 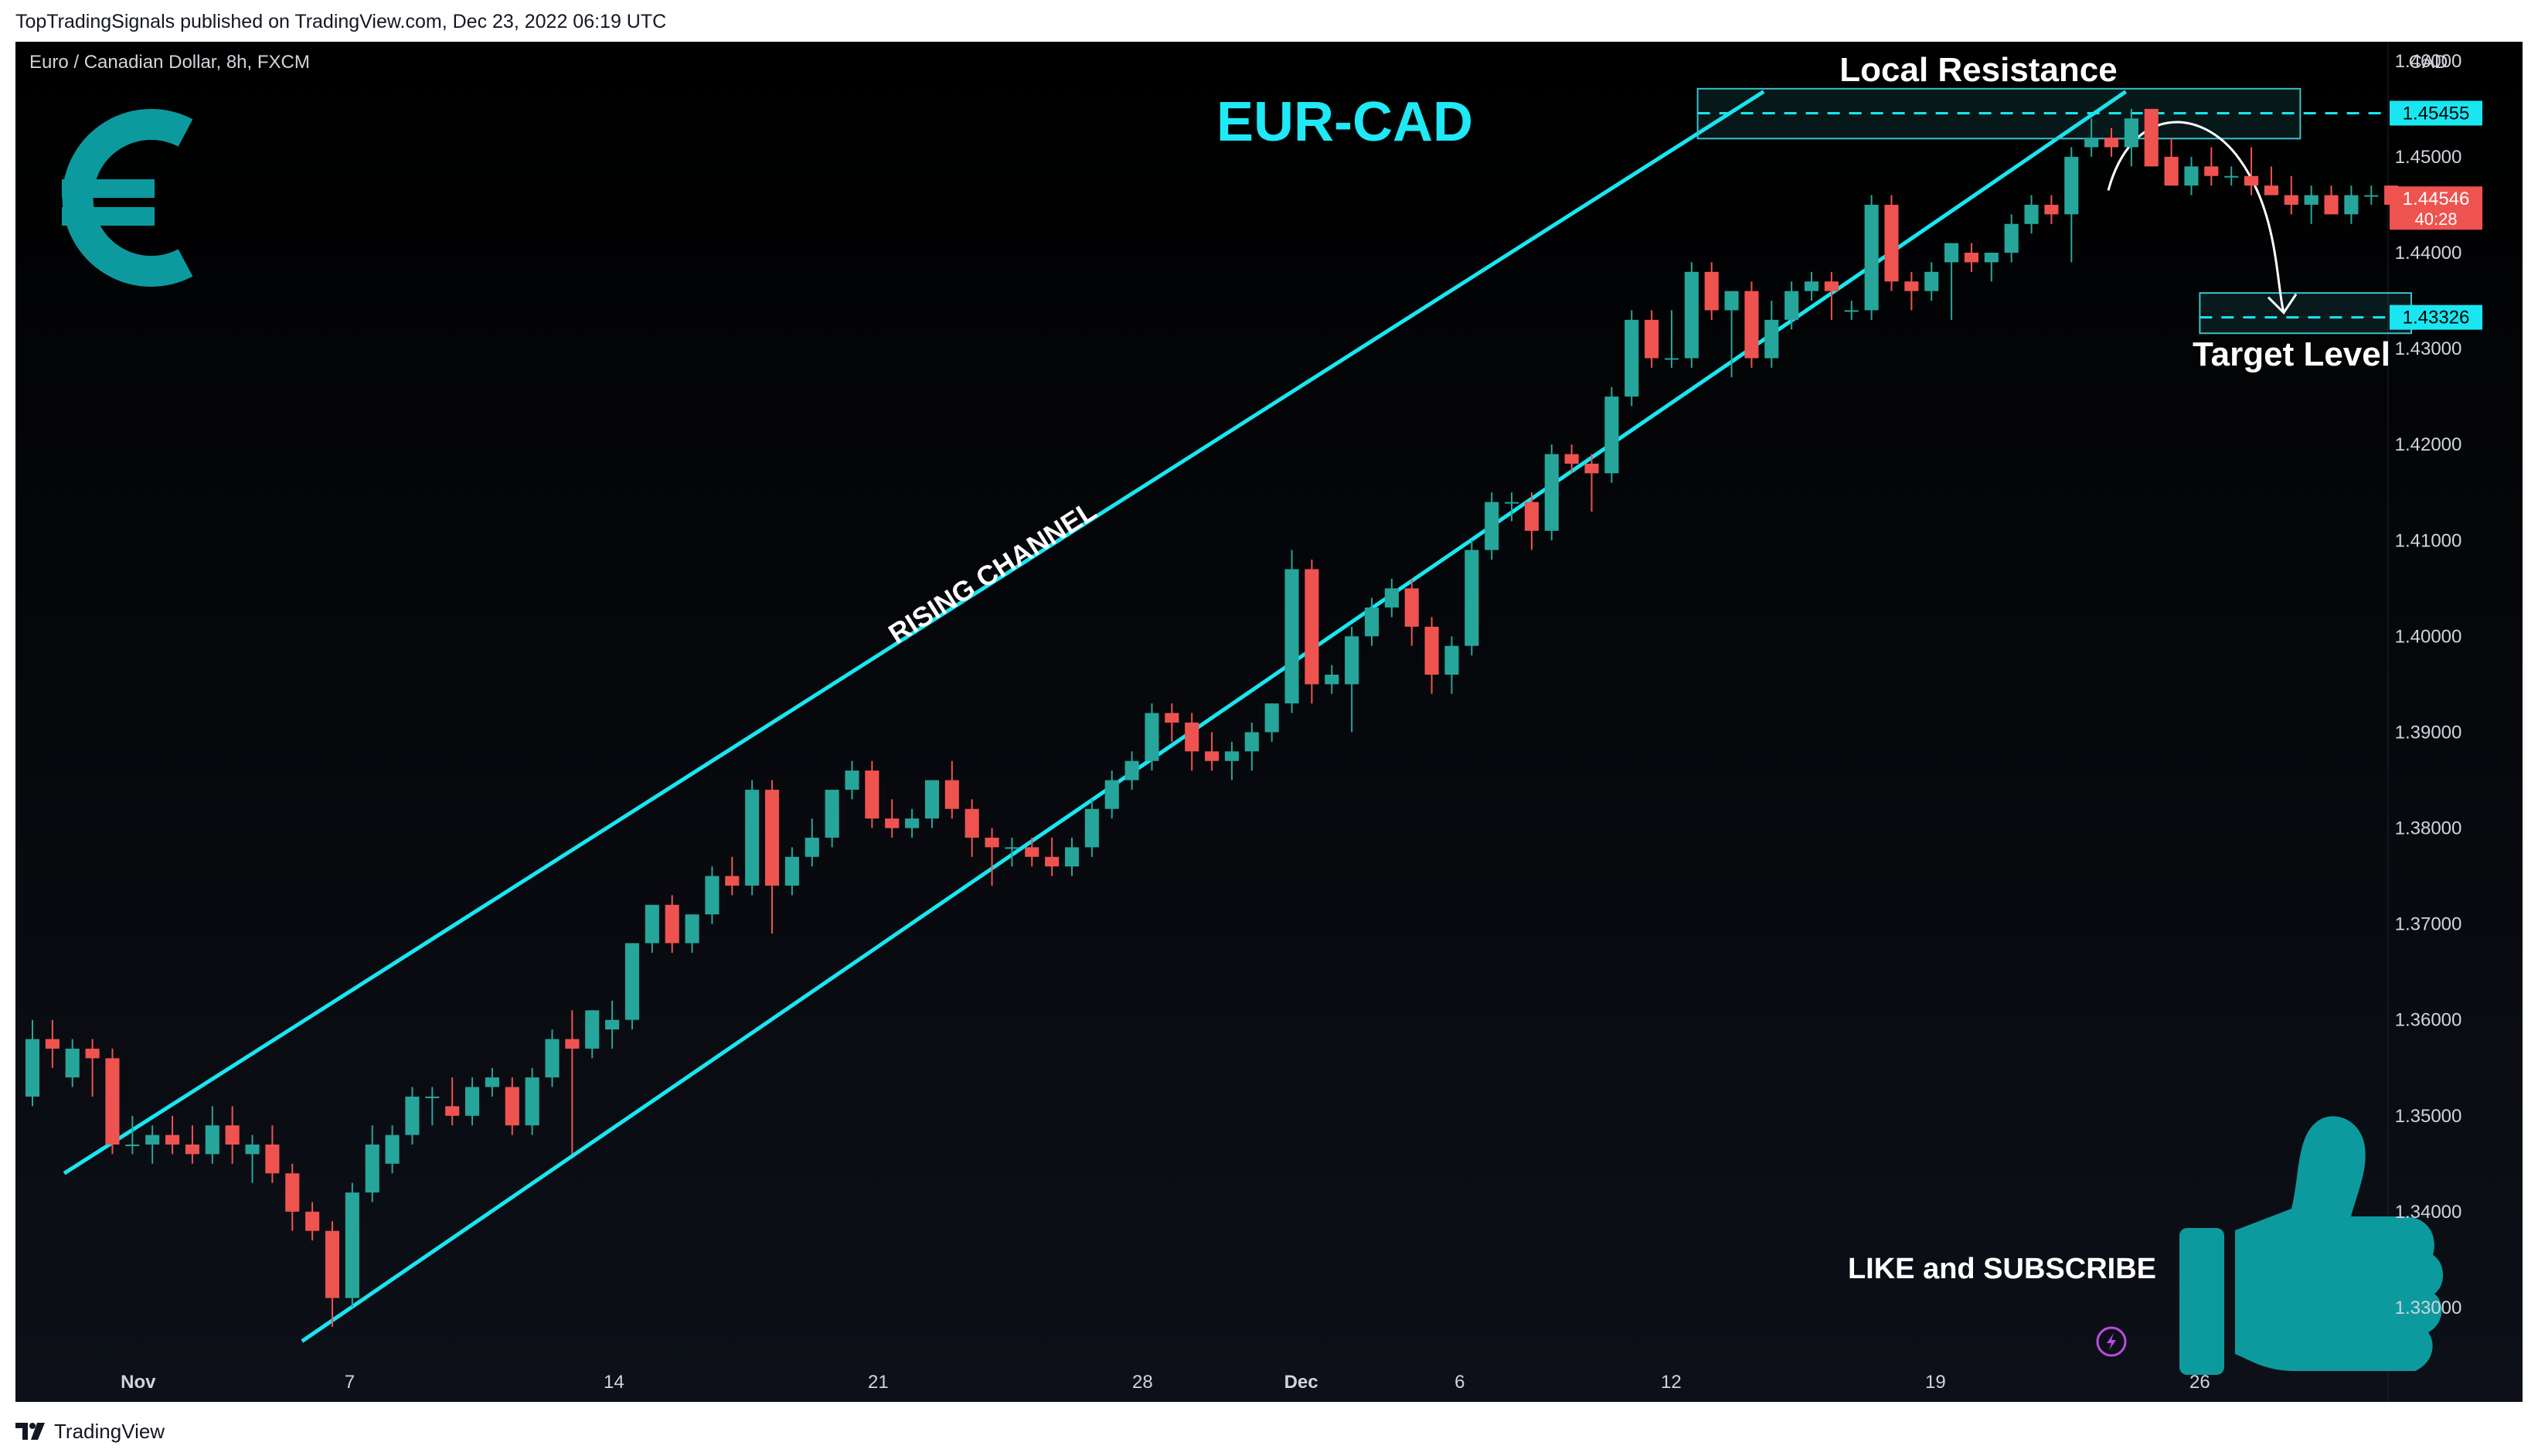 What do you see at coordinates (2437, 199) in the screenshot?
I see `last-price-value: 1.44546` at bounding box center [2437, 199].